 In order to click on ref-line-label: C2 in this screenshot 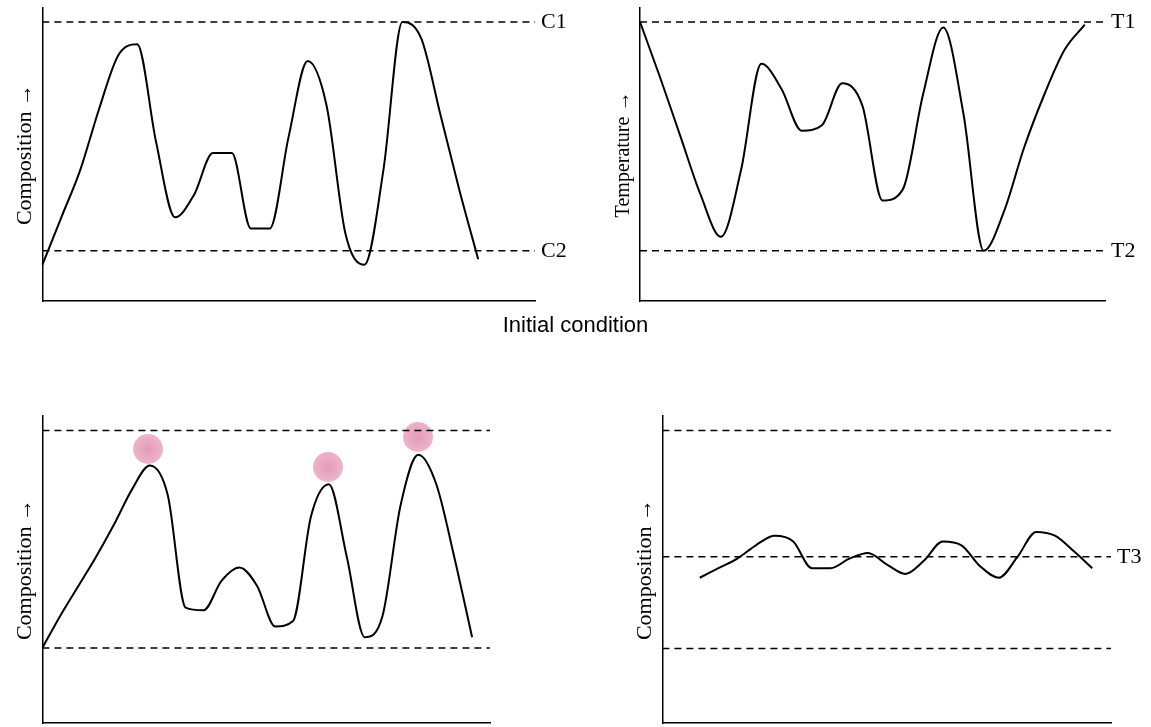, I will do `click(554, 249)`.